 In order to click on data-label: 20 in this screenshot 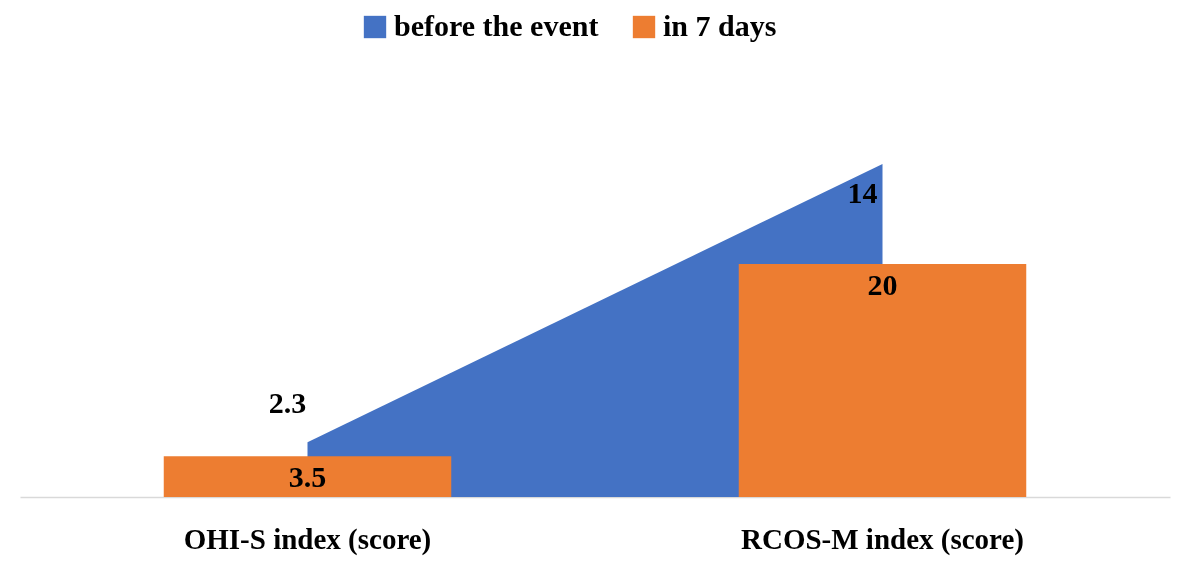, I will do `click(882, 284)`.